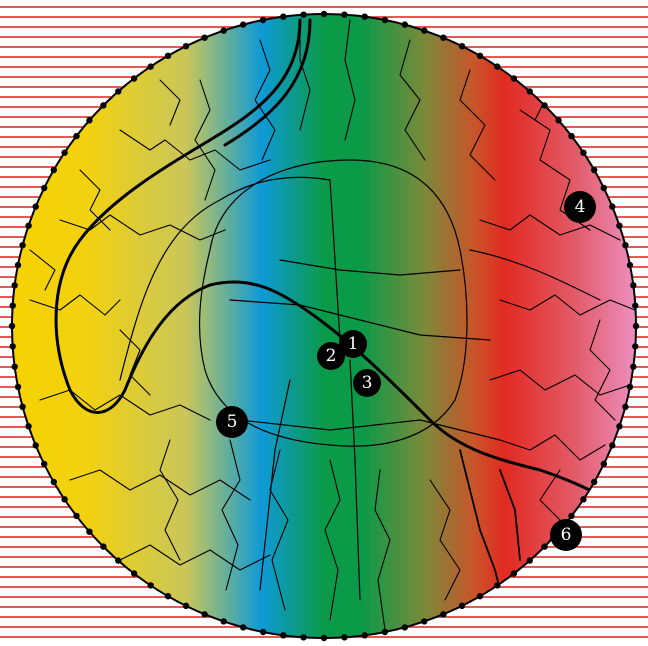 The height and width of the screenshot is (646, 648). I want to click on marker-1: 1, so click(353, 344).